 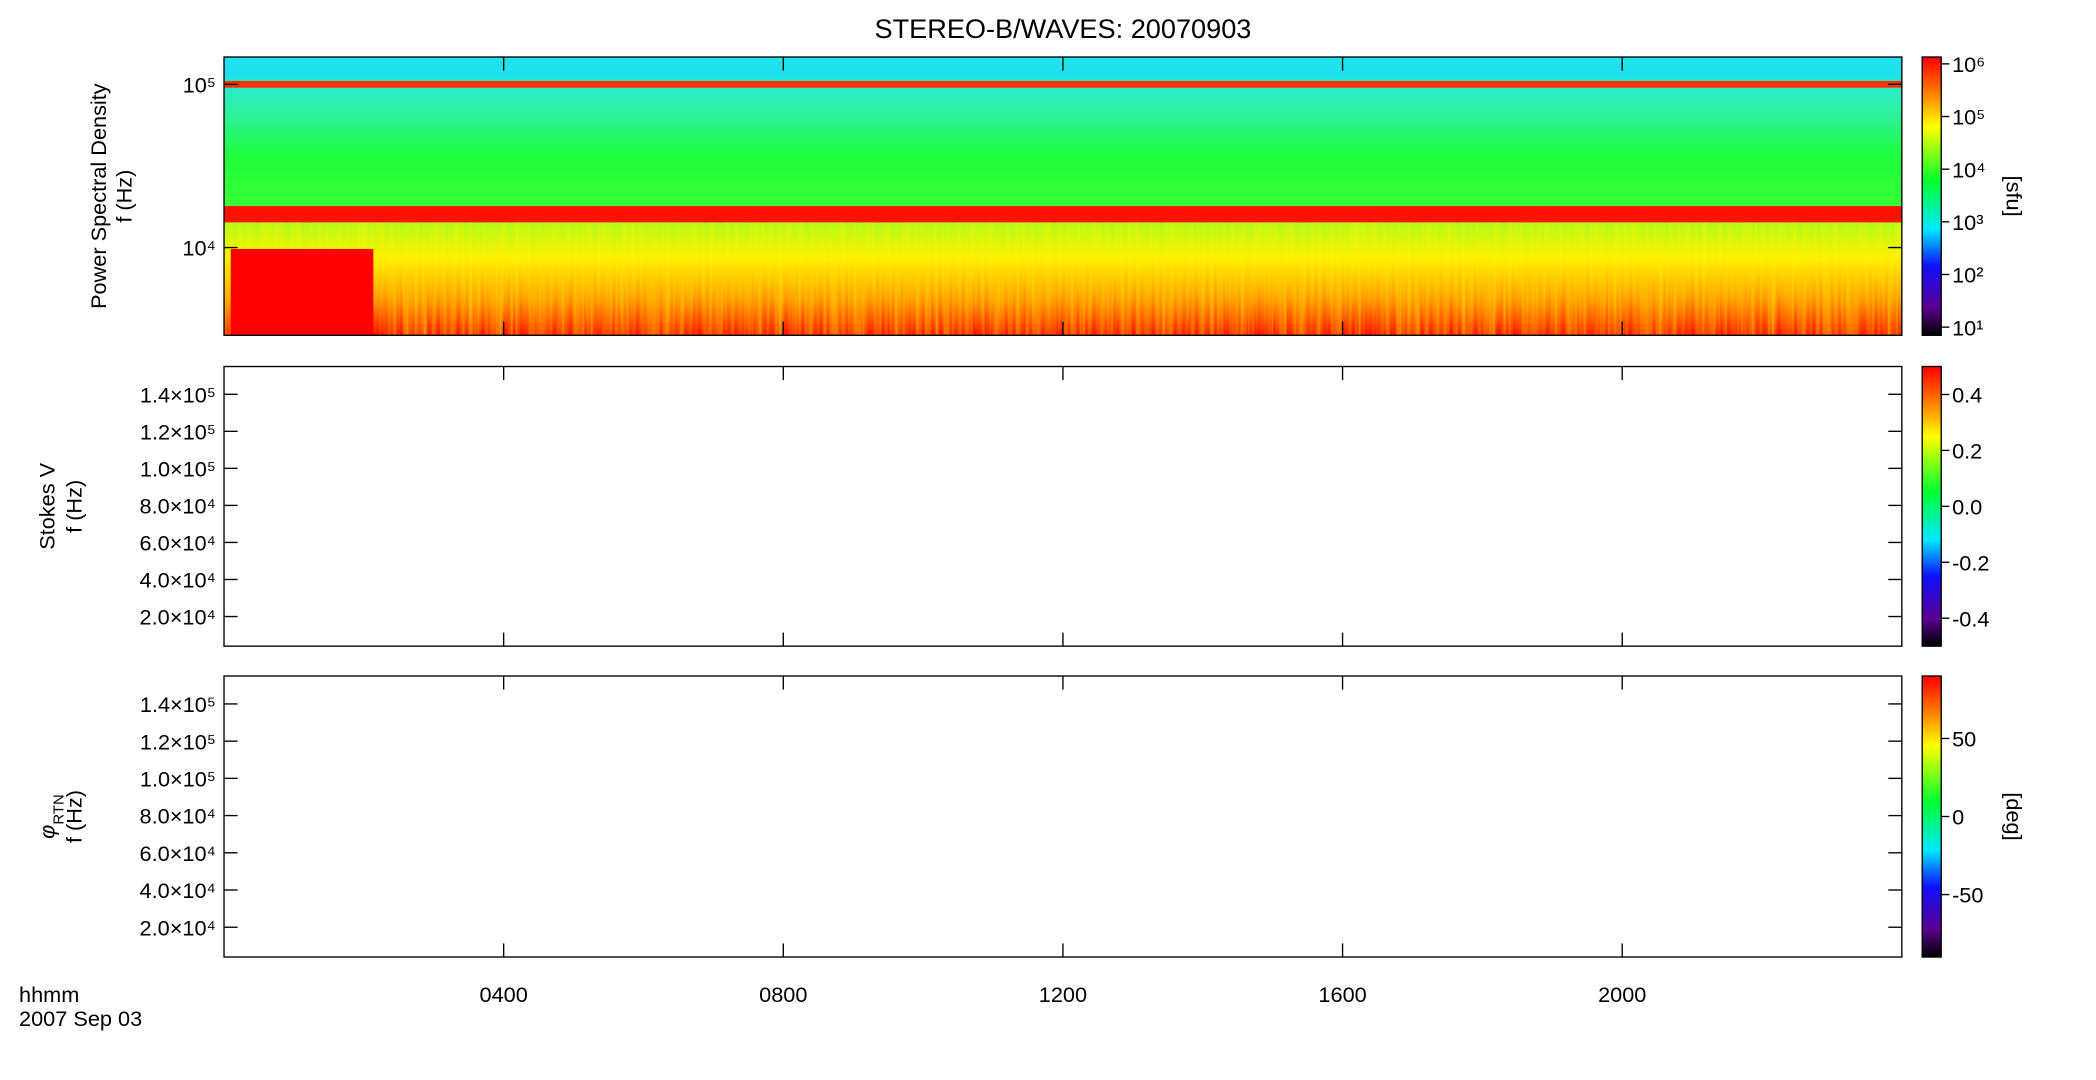 I want to click on y-tick-label: 10⁵, so click(x=199, y=84).